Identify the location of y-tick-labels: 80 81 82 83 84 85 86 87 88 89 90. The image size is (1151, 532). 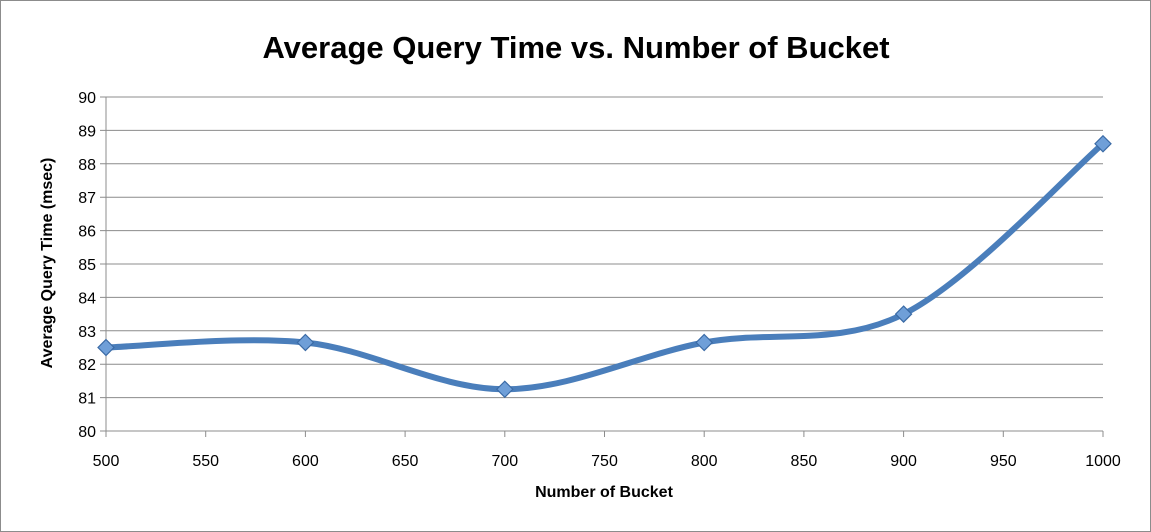
(87, 265).